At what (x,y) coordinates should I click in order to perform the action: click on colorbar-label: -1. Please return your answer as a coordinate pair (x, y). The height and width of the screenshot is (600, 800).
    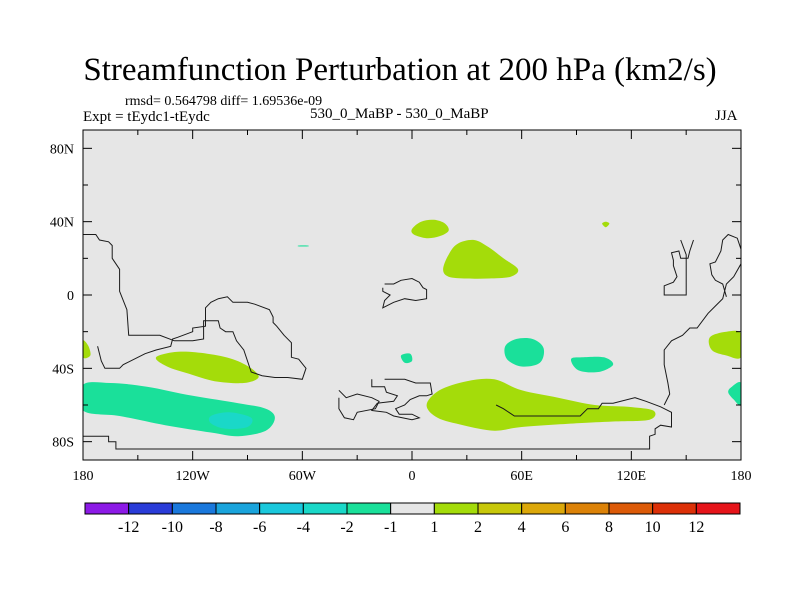
    Looking at the image, I should click on (390, 527).